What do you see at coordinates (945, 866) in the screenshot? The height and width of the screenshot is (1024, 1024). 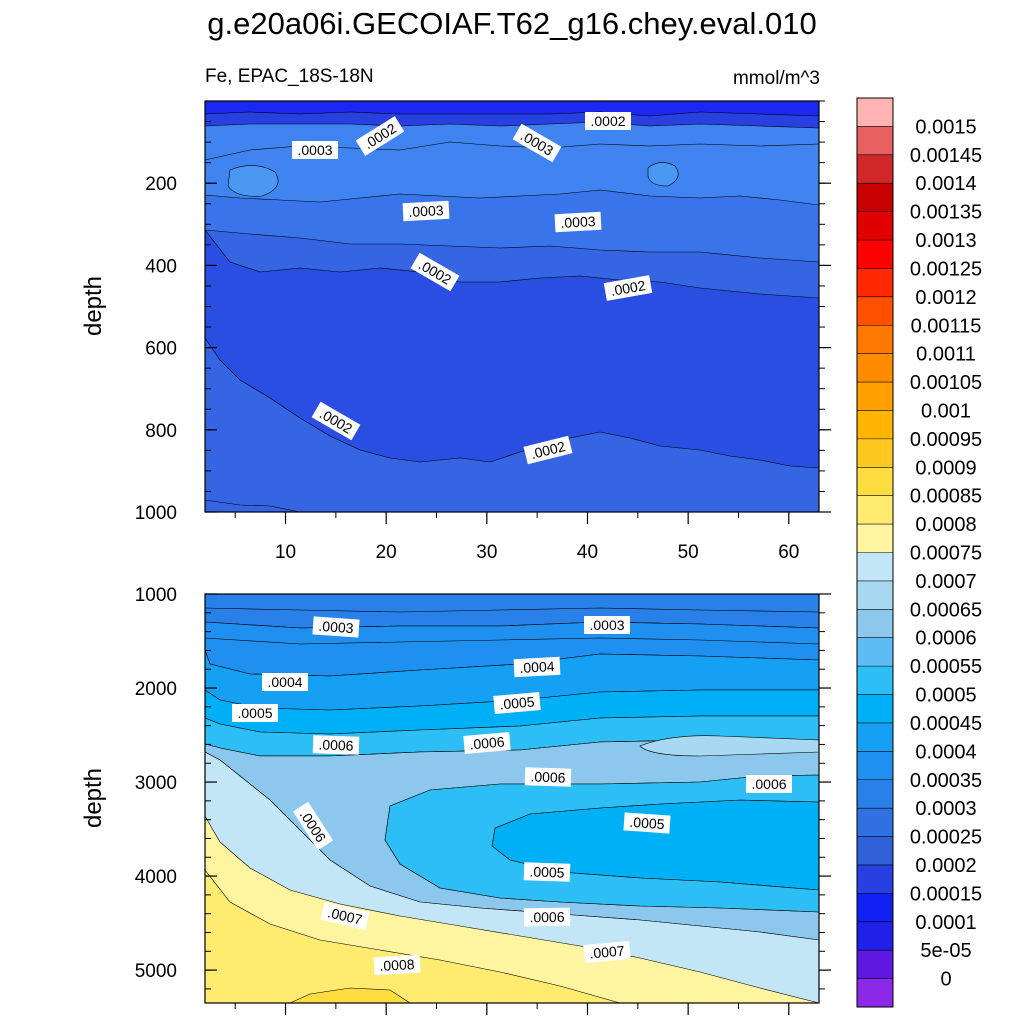 I see `colorbar-label: 0.0002` at bounding box center [945, 866].